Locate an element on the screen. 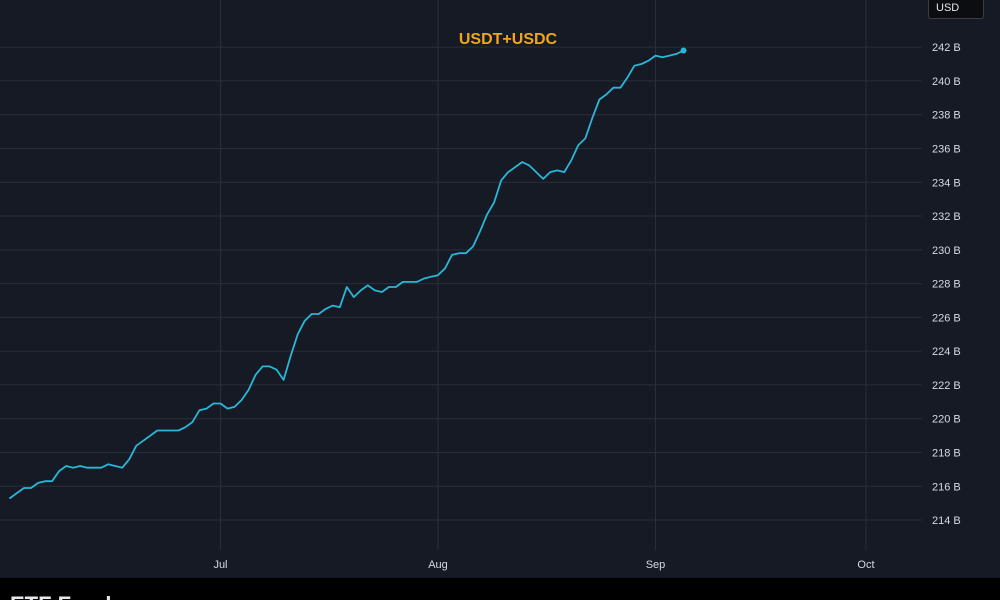  y-tick-label: 236 B is located at coordinates (946, 149).